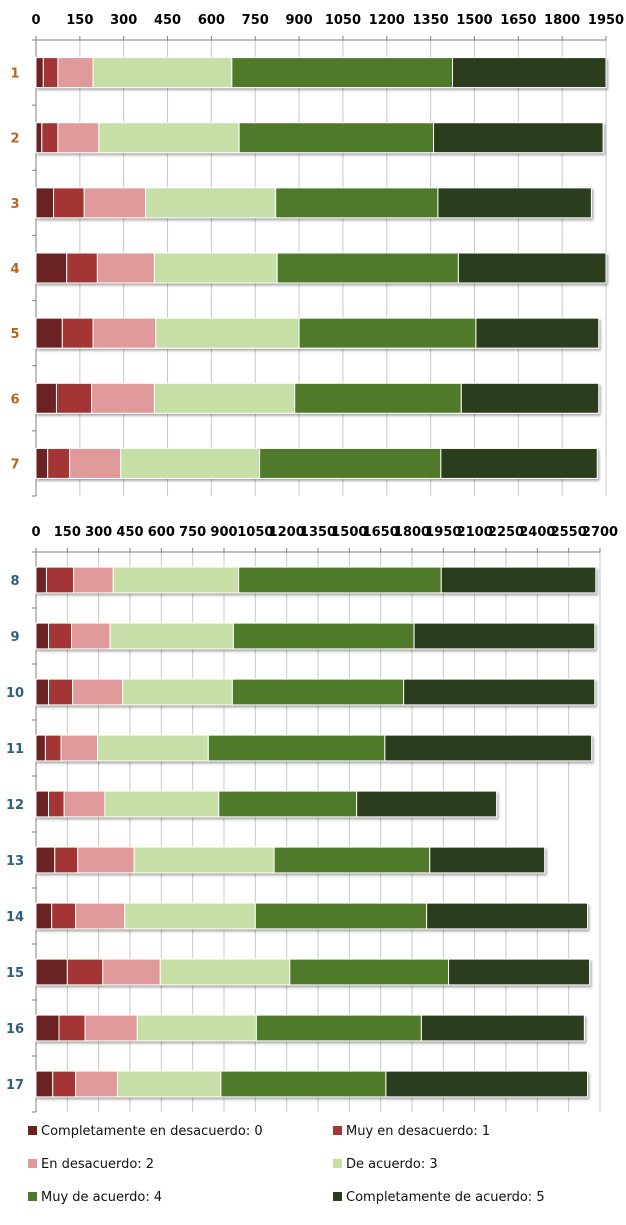 The height and width of the screenshot is (1225, 626). What do you see at coordinates (600, 532) in the screenshot?
I see `x-tick-label: 2700` at bounding box center [600, 532].